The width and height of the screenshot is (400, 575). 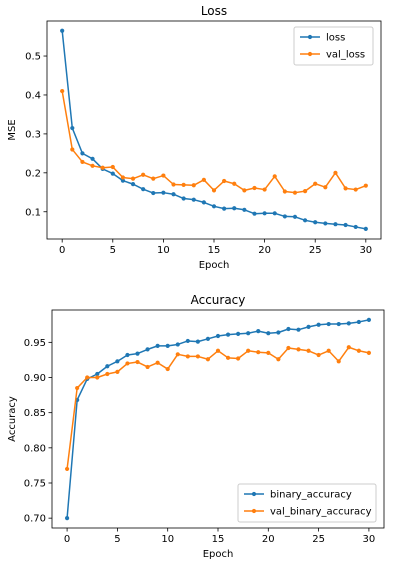 I want to click on legend: binary_accuracy val_binary_accuracy, so click(x=307, y=503).